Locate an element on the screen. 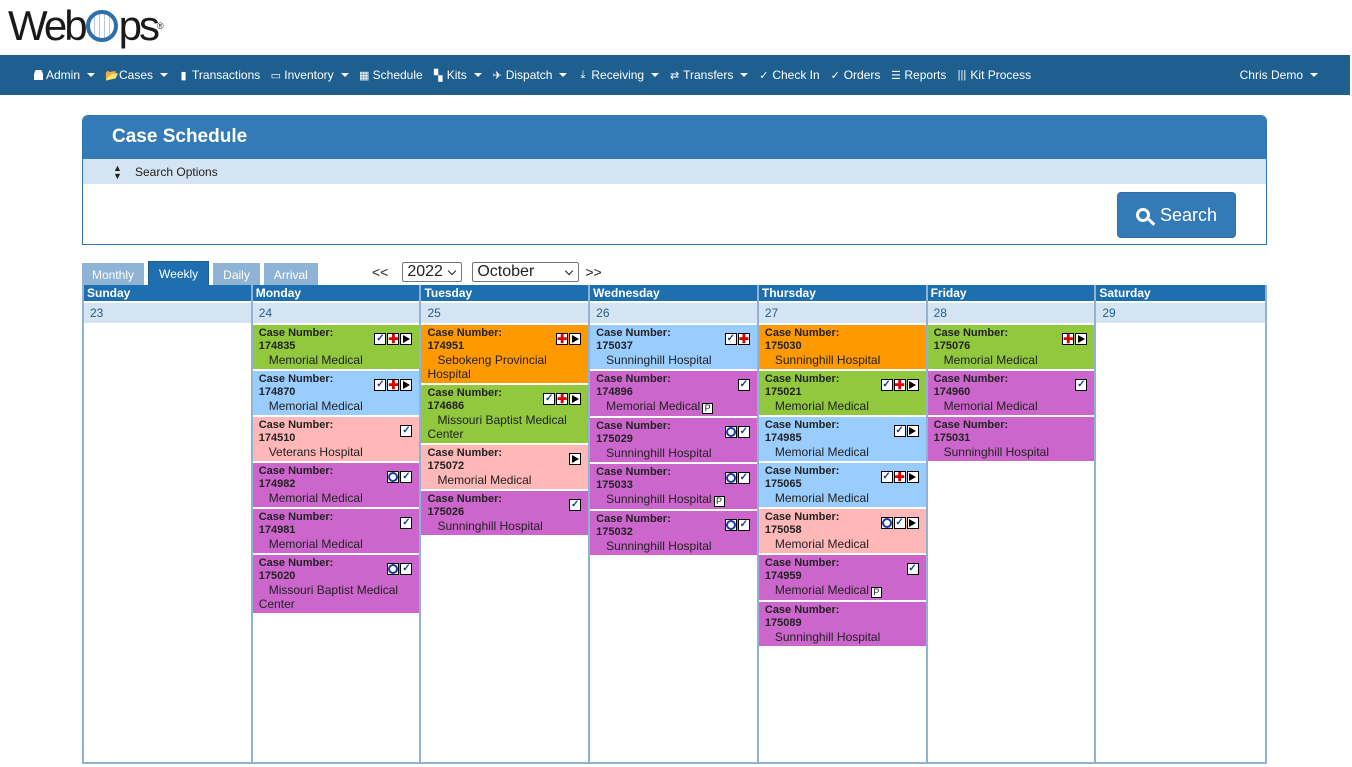  case-event: Case Number: 174981 Memorial Medical ✓ is located at coordinates (336, 532).